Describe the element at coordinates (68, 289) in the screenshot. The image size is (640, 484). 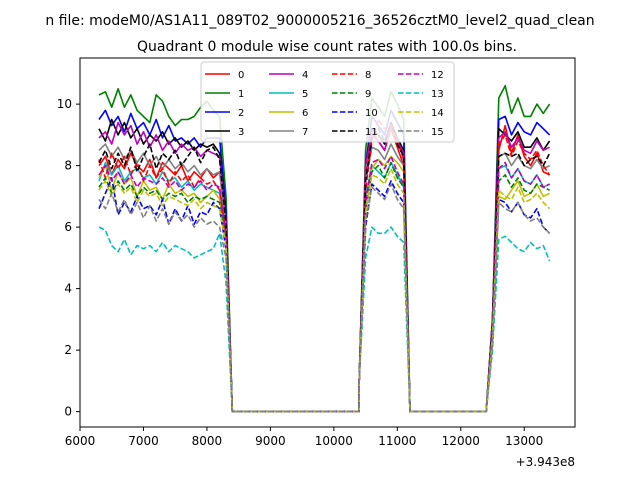
I see `y-tick-label: 4` at that location.